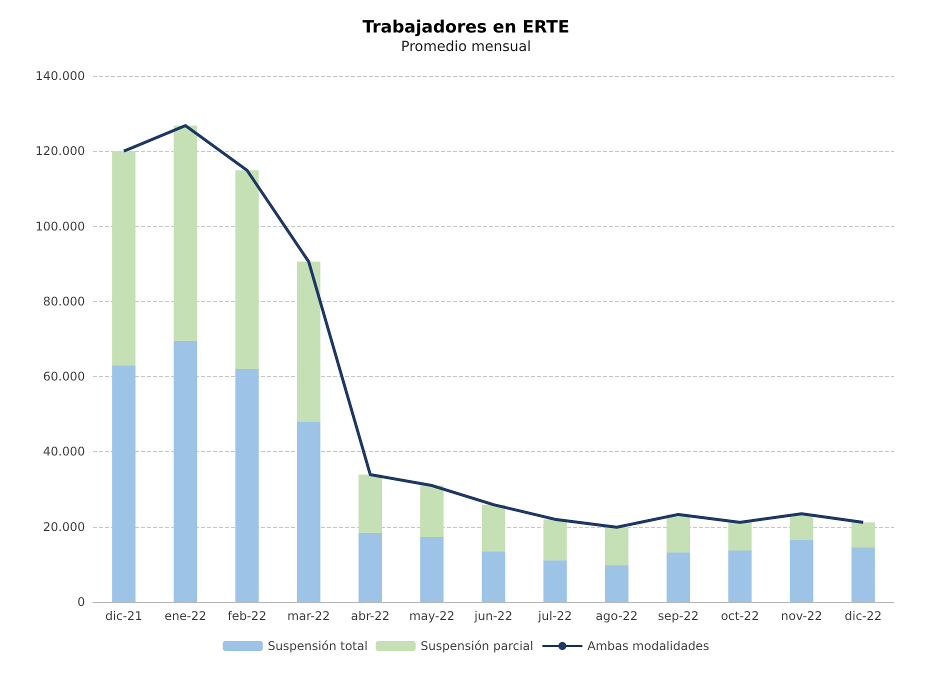  What do you see at coordinates (370, 616) in the screenshot?
I see `x-tick-label: abr-22` at bounding box center [370, 616].